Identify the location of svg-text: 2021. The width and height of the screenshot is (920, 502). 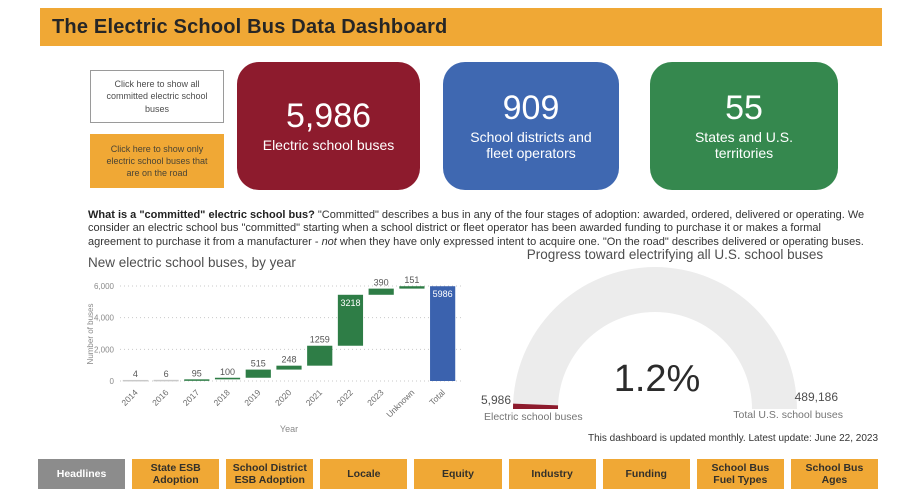
(314, 397).